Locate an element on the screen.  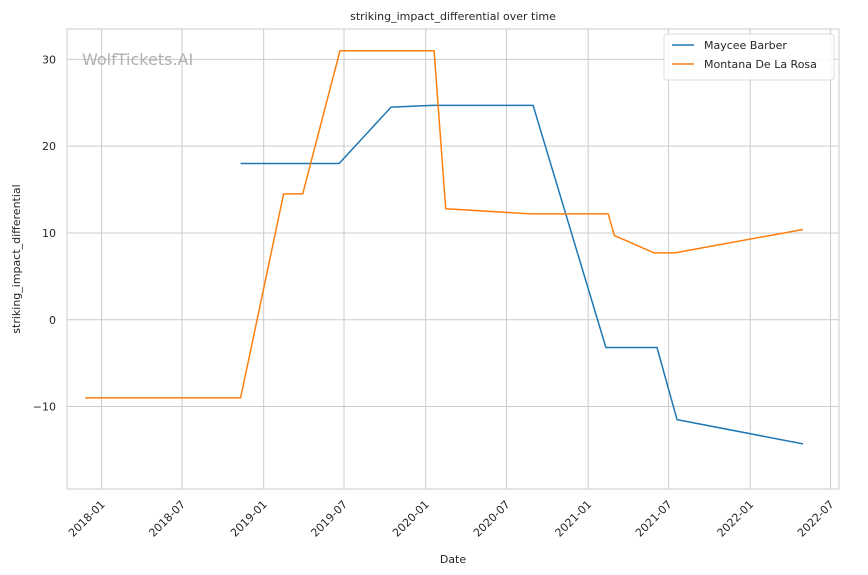
y-axis-ticks: 30 20 10 0 −10 is located at coordinates (44, 233).